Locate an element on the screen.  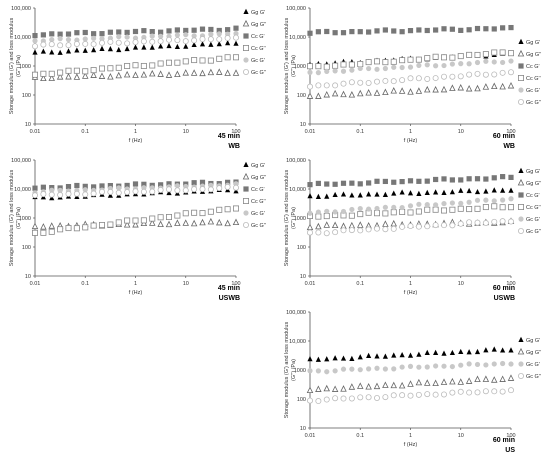
y-tick-label: 10,000 is located at coordinates (297, 38).